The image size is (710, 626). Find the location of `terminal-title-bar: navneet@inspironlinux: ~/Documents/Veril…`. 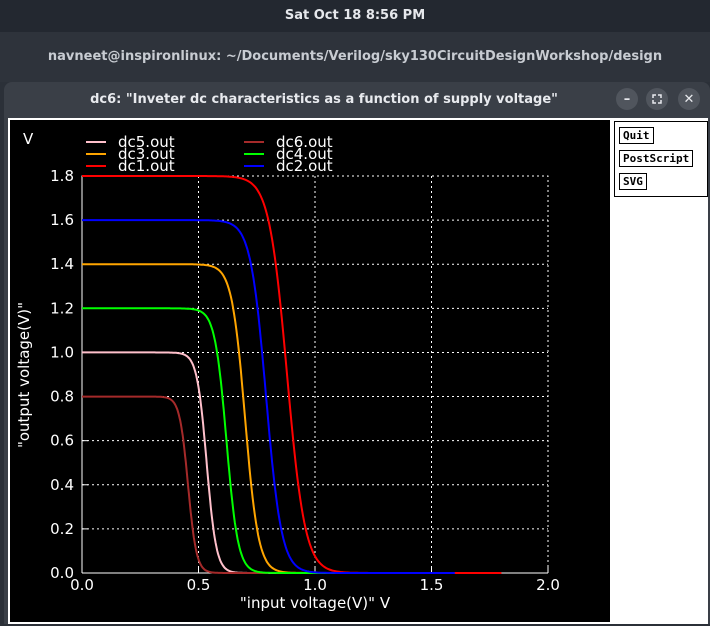

terminal-title-bar: navneet@inspironlinux: ~/Documents/Veril… is located at coordinates (355, 57).